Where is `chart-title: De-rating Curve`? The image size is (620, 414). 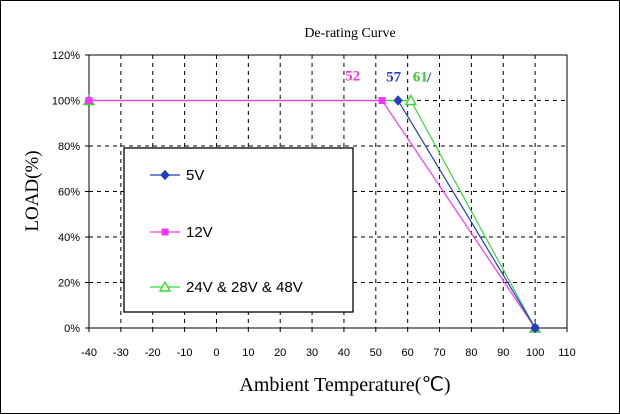 chart-title: De-rating Curve is located at coordinates (349, 33).